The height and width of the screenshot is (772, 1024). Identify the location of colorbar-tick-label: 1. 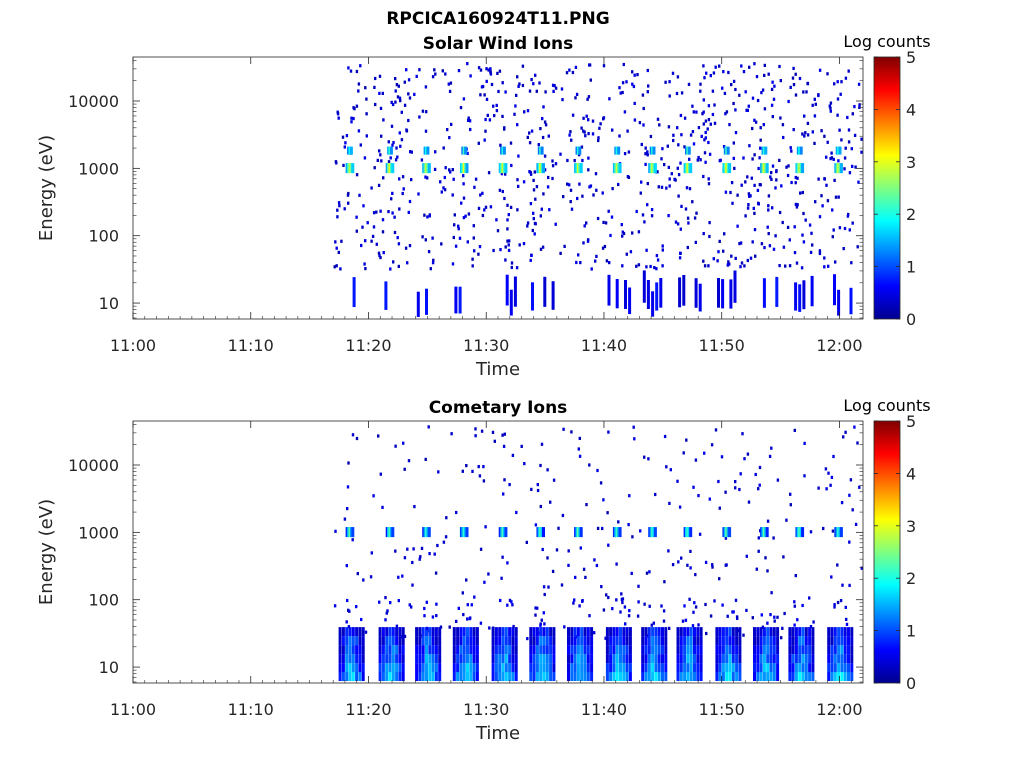
(911, 631).